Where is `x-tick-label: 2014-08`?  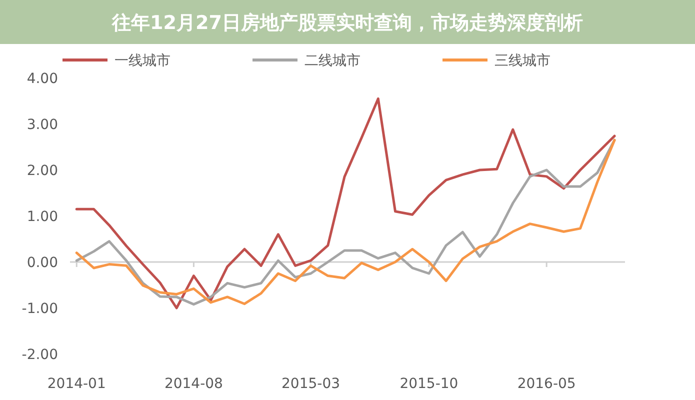
x-tick-label: 2014-08 is located at coordinates (193, 384).